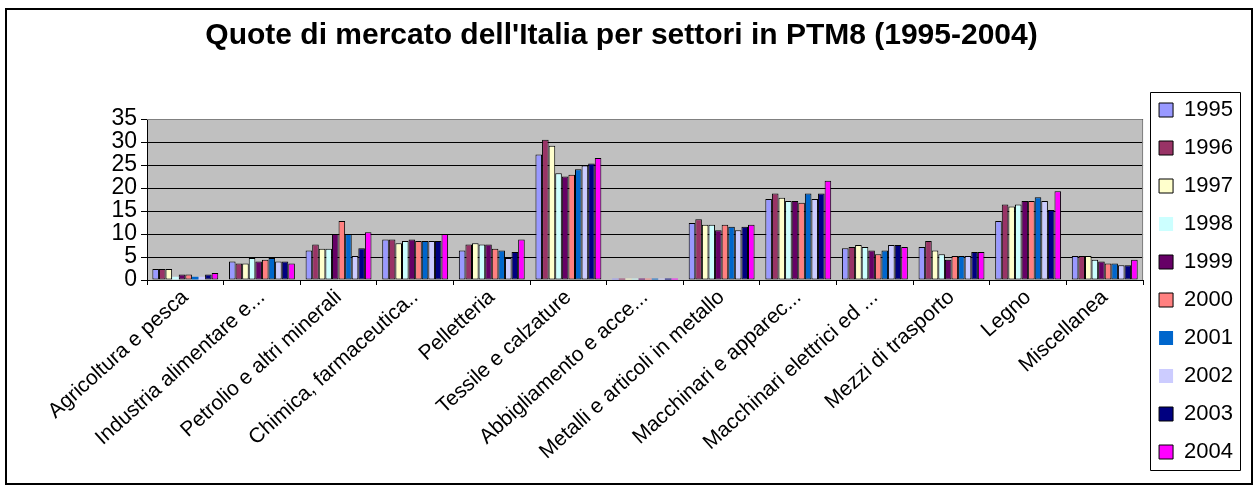 The width and height of the screenshot is (1255, 487). Describe the element at coordinates (1209, 337) in the screenshot. I see `legend-label: 2001` at that location.